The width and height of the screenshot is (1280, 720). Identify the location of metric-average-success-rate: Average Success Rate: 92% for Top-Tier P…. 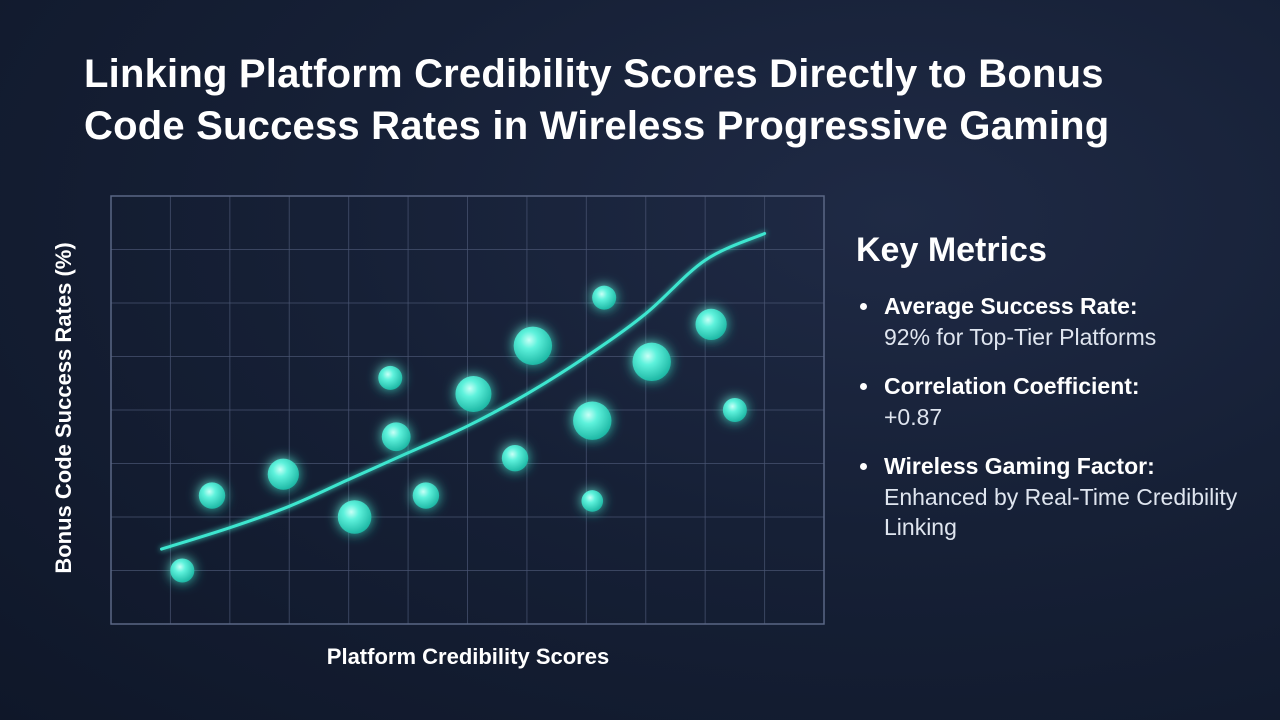
(1056, 321).